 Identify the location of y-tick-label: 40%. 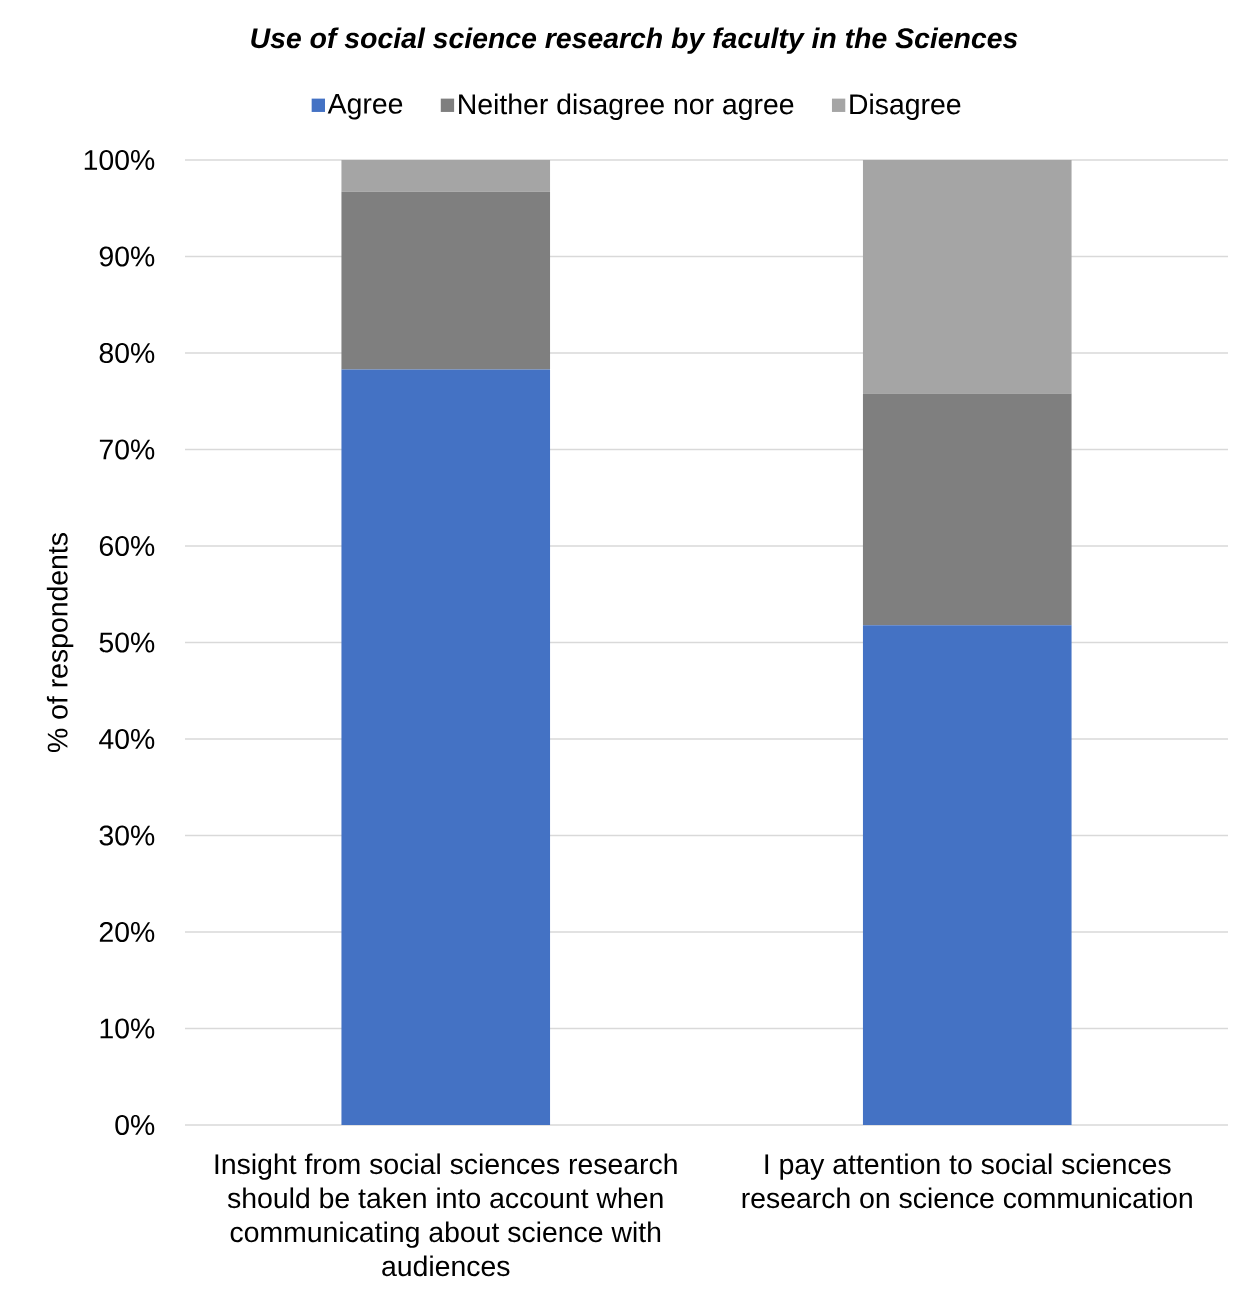
(127, 739).